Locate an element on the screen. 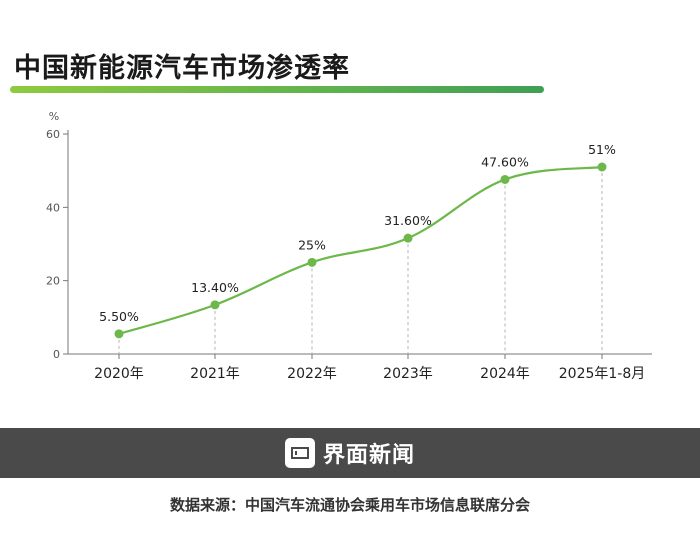 This screenshot has height=536, width=700. data-label: 51% is located at coordinates (602, 149).